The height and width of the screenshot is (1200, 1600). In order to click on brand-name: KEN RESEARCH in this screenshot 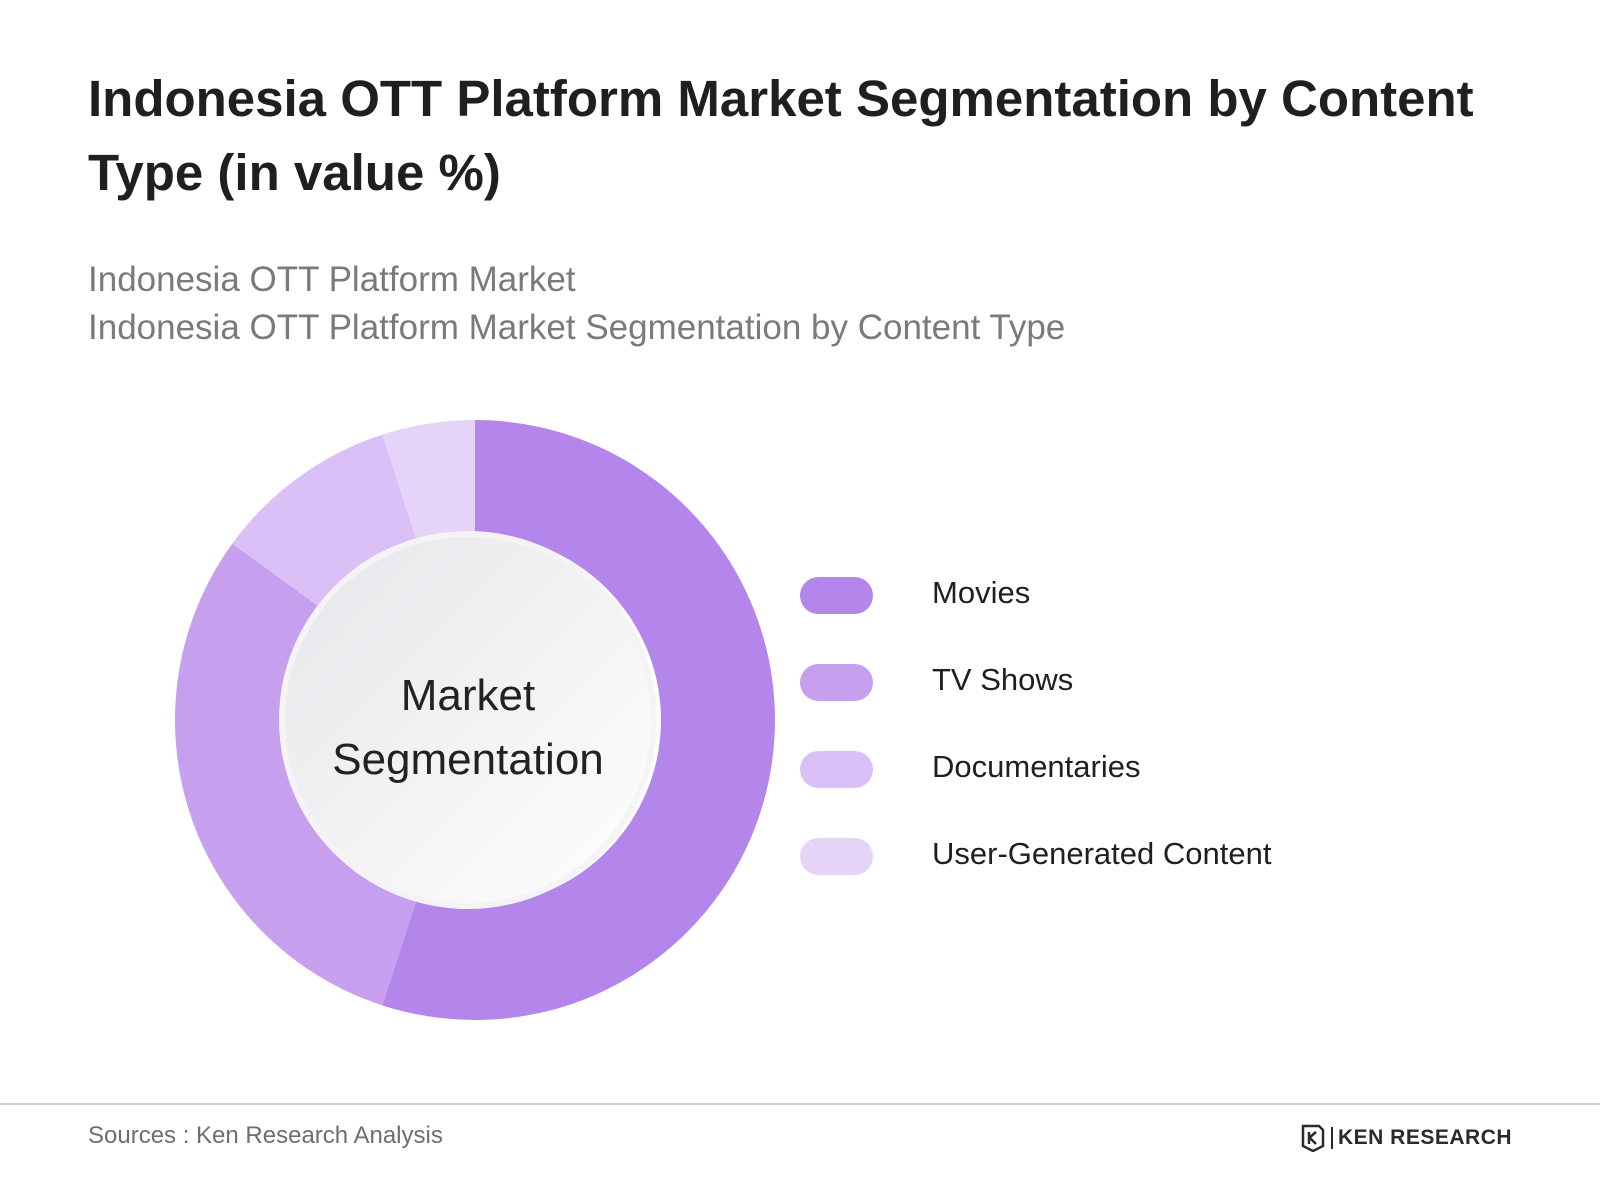, I will do `click(1425, 1137)`.